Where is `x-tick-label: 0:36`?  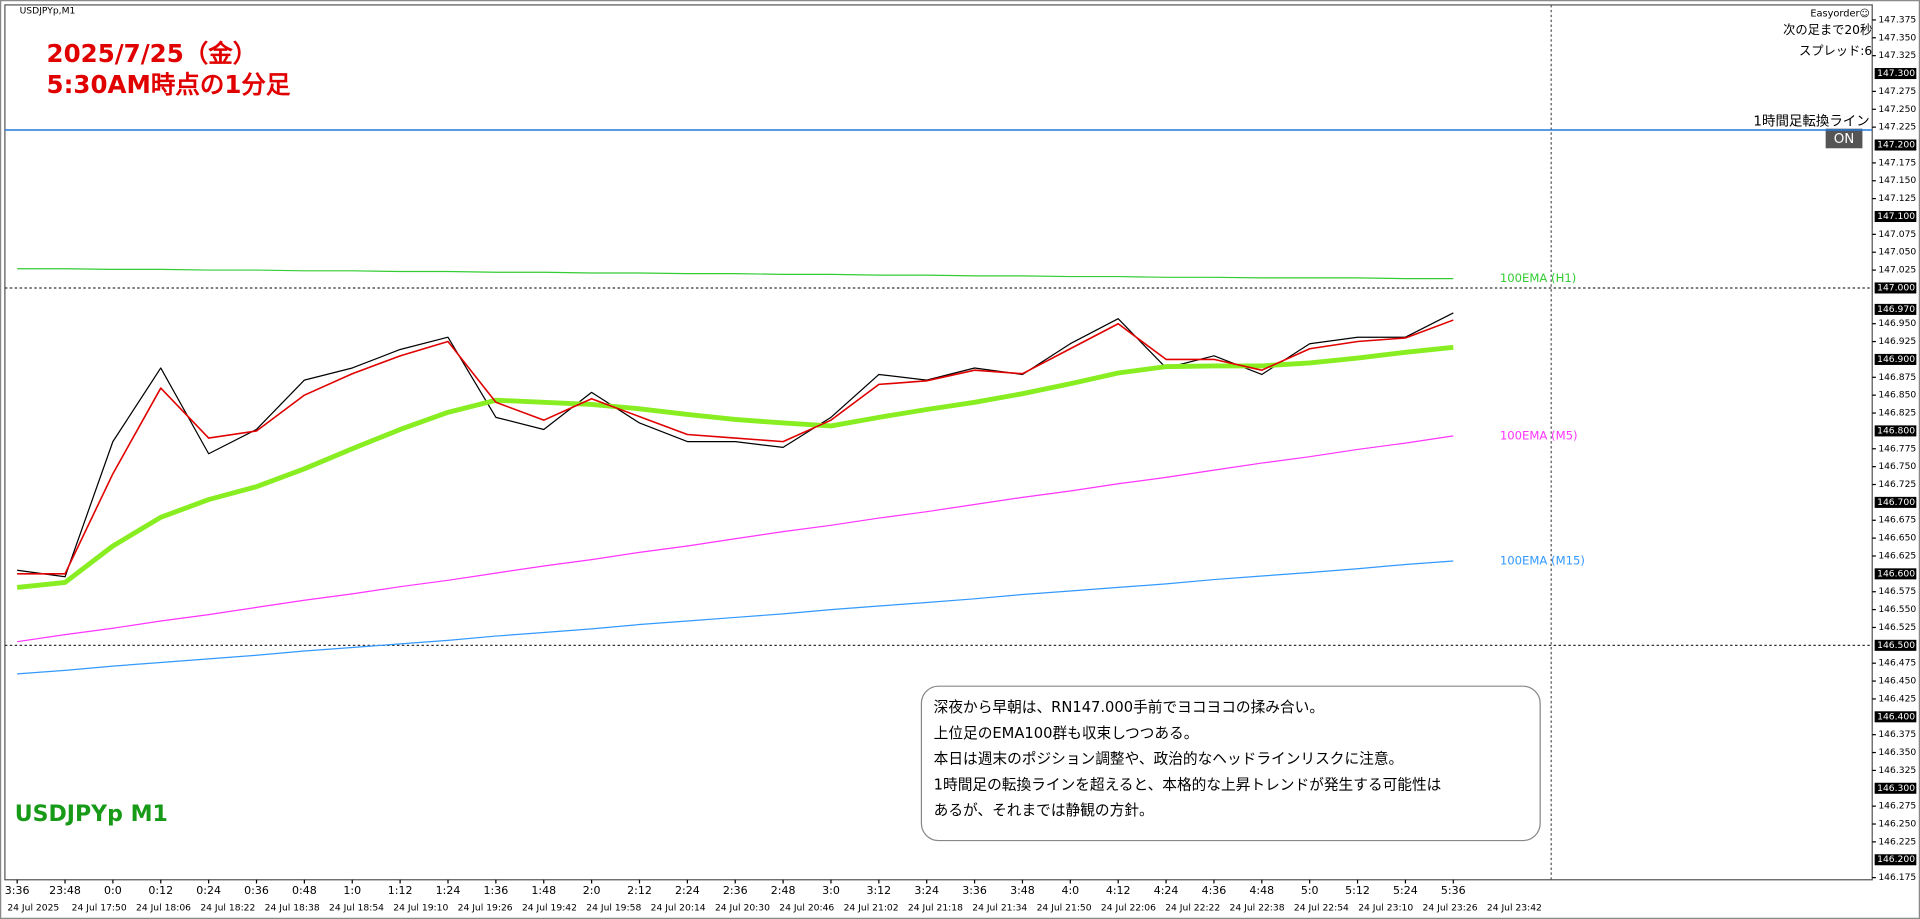 x-tick-label: 0:36 is located at coordinates (256, 890).